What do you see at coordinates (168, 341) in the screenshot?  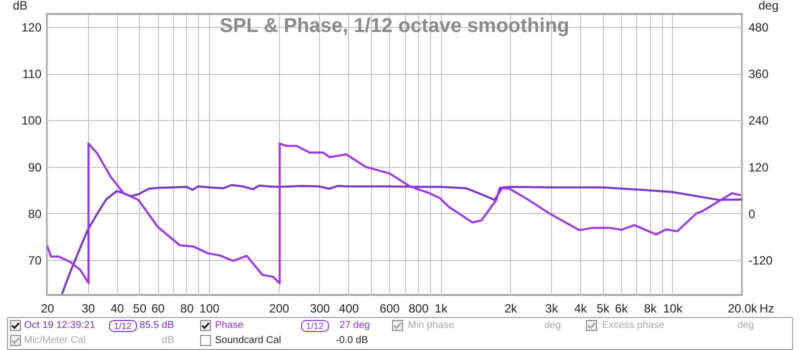 I see `text: dB` at bounding box center [168, 341].